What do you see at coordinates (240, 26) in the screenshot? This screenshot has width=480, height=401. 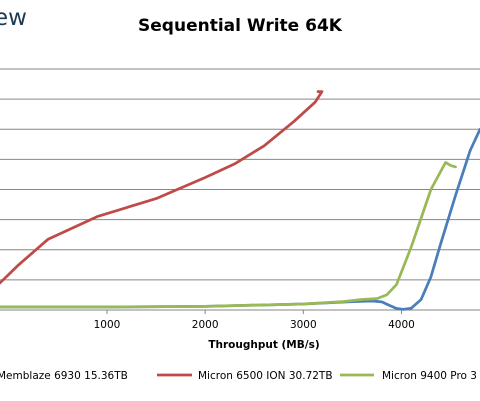 I see `chart-title: Sequential Write 64K` at bounding box center [240, 26].